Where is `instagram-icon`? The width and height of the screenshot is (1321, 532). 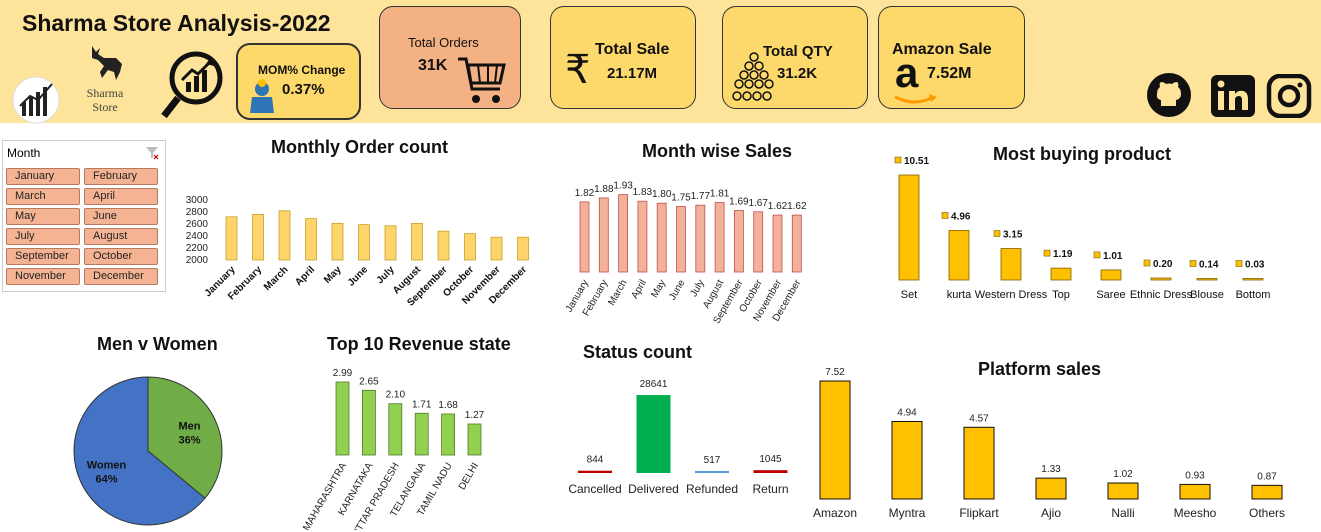
instagram-icon is located at coordinates (1289, 96).